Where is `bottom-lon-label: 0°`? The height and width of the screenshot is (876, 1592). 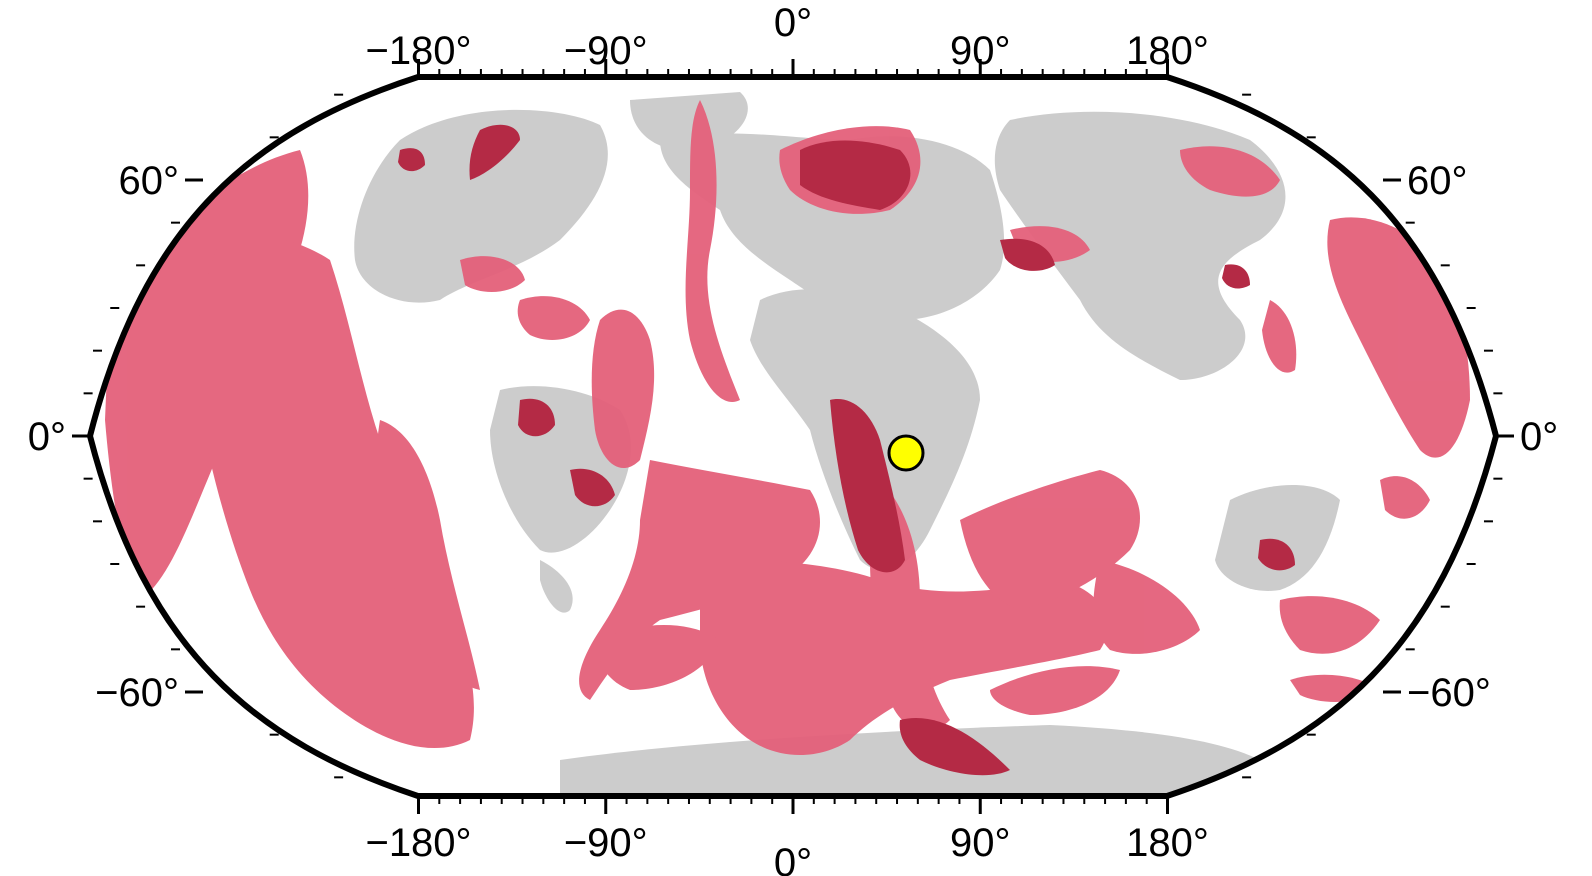 bottom-lon-label: 0° is located at coordinates (793, 858).